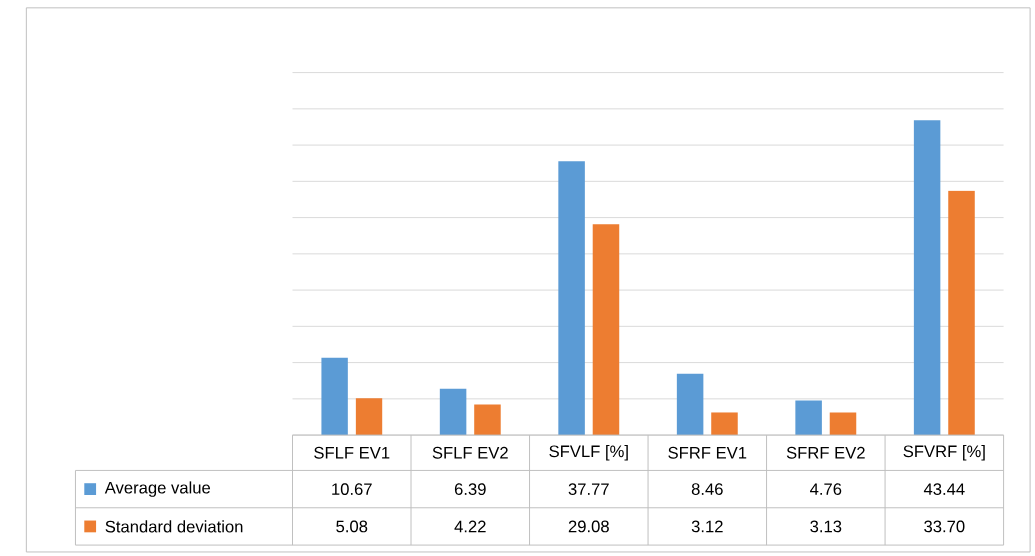 The image size is (1035, 556). Describe the element at coordinates (352, 452) in the screenshot. I see `x-tick-label: SFLF EV1` at that location.